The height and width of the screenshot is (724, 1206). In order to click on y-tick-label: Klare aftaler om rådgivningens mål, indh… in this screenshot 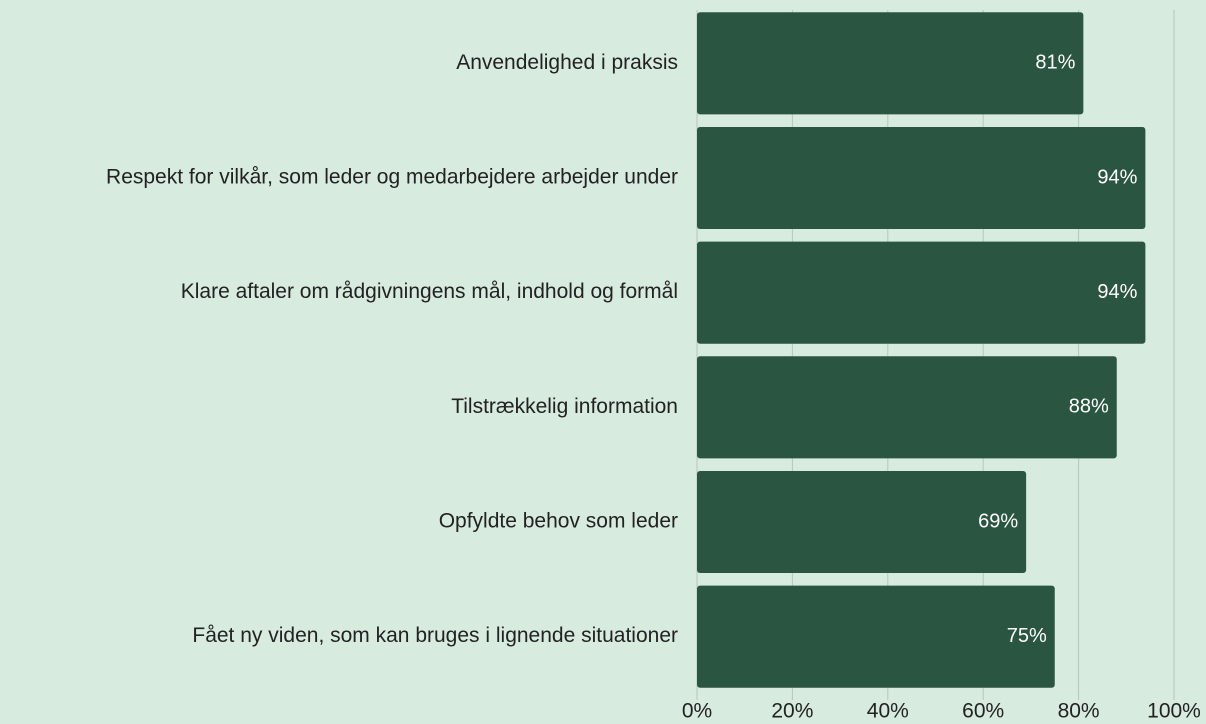, I will do `click(429, 291)`.